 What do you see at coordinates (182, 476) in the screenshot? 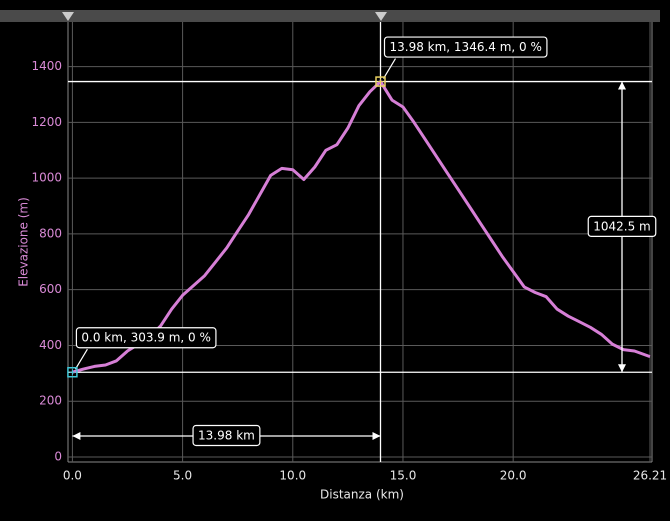
I see `x-tick-label: 5.0` at bounding box center [182, 476].